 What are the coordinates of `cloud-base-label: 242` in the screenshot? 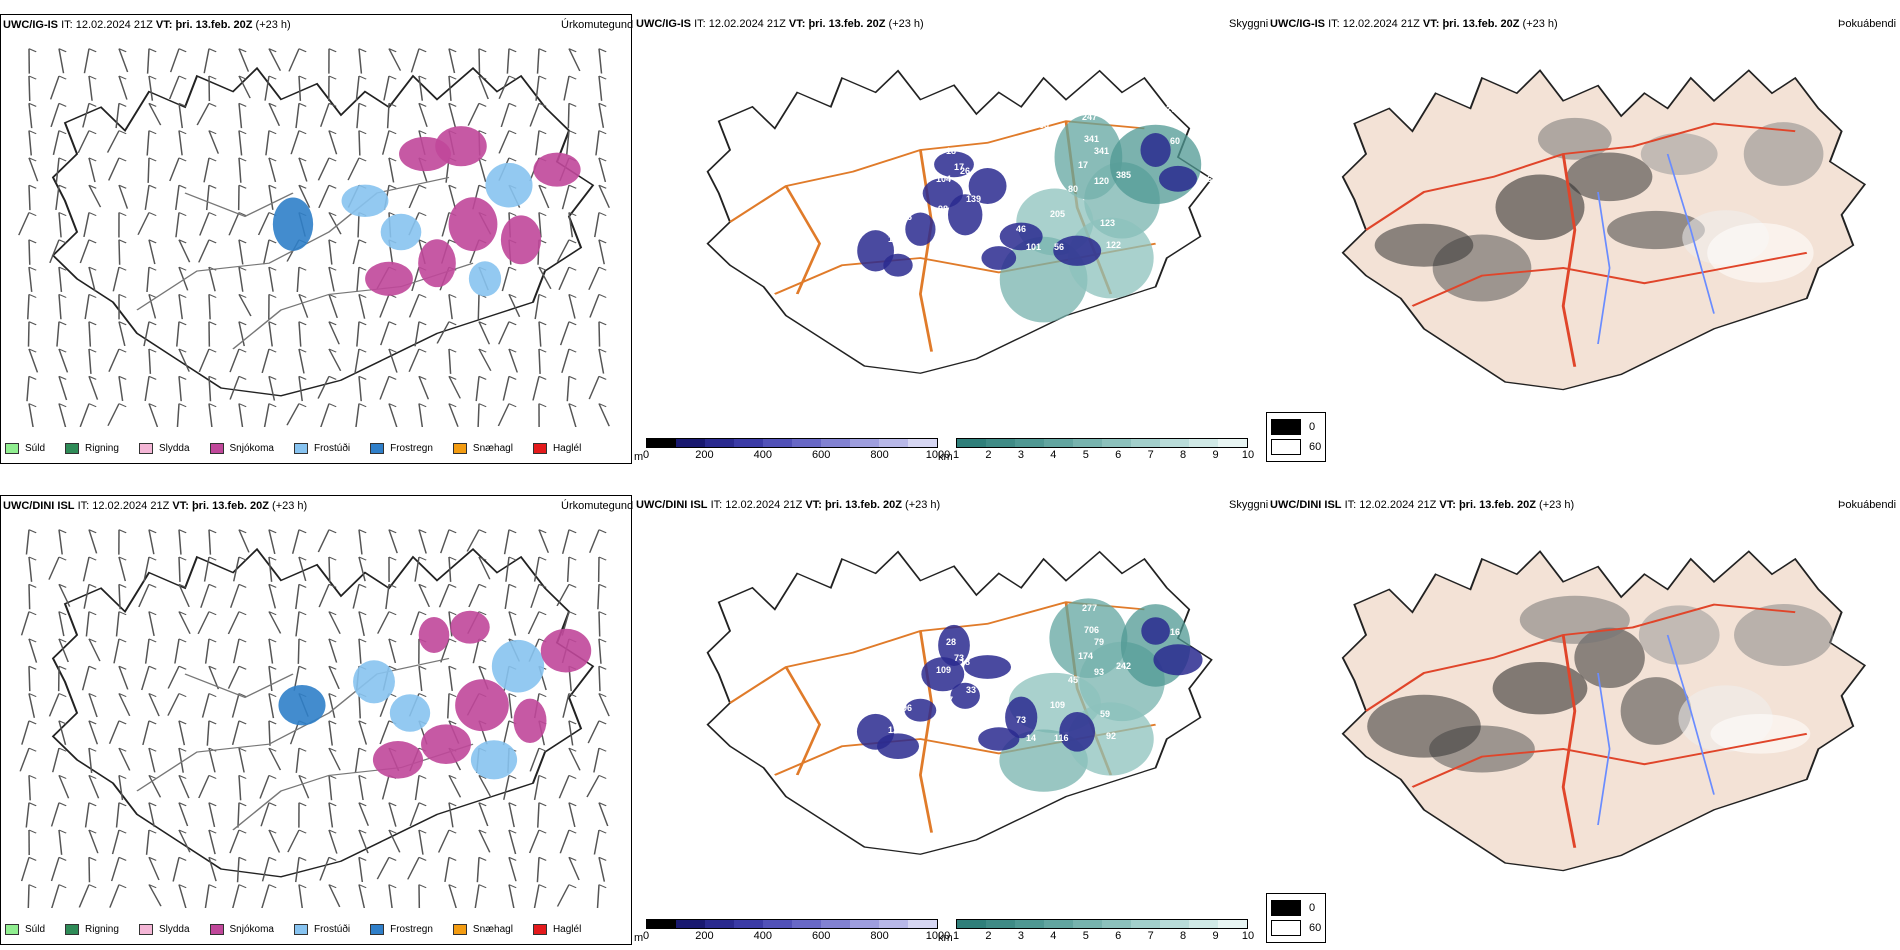 It's located at (1124, 666).